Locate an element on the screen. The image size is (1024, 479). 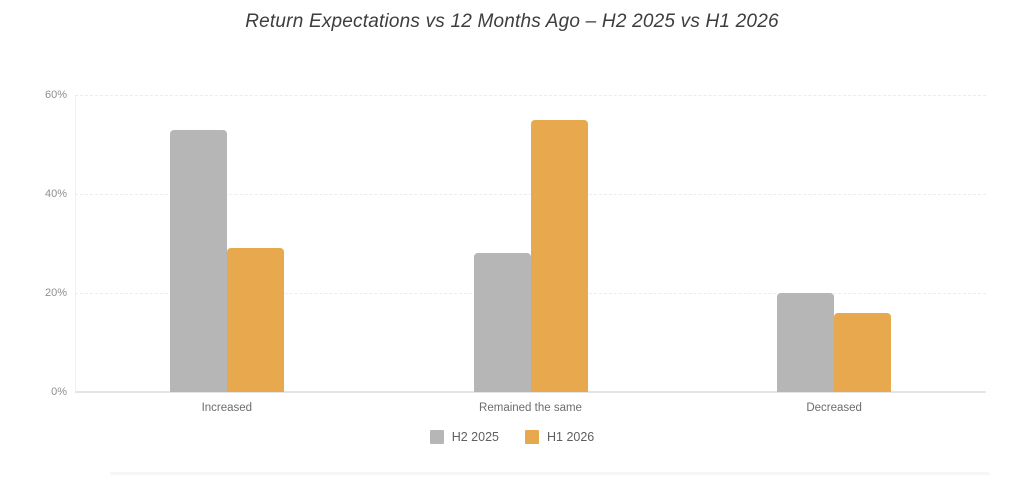
xtick-label-decreased: Decreased is located at coordinates (834, 408).